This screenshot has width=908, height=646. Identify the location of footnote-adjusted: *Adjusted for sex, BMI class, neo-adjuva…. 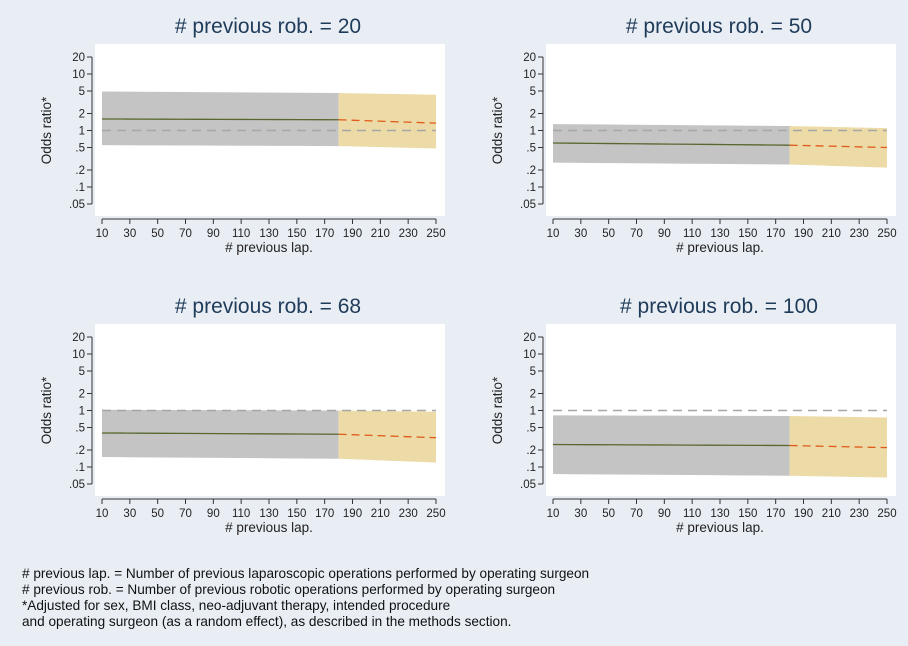
(236, 605).